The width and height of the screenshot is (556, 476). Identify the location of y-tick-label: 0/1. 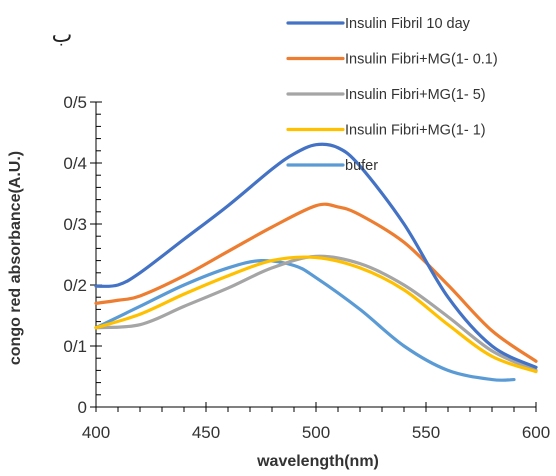
(75, 346).